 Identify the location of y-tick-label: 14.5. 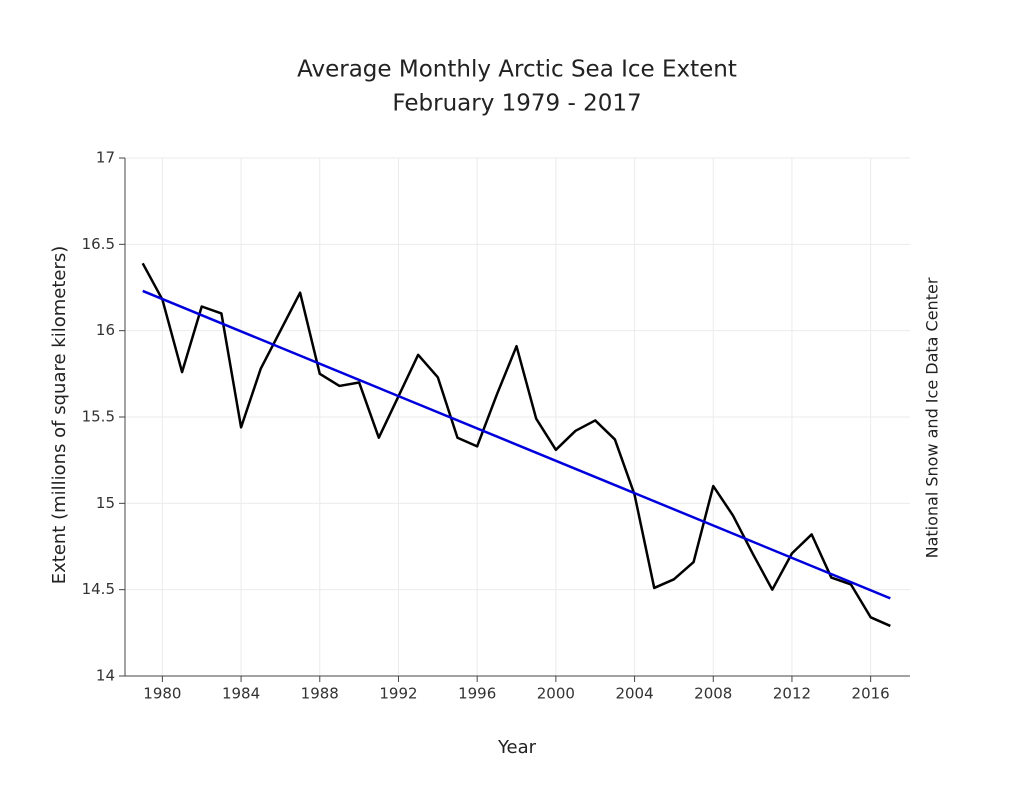
(98, 589).